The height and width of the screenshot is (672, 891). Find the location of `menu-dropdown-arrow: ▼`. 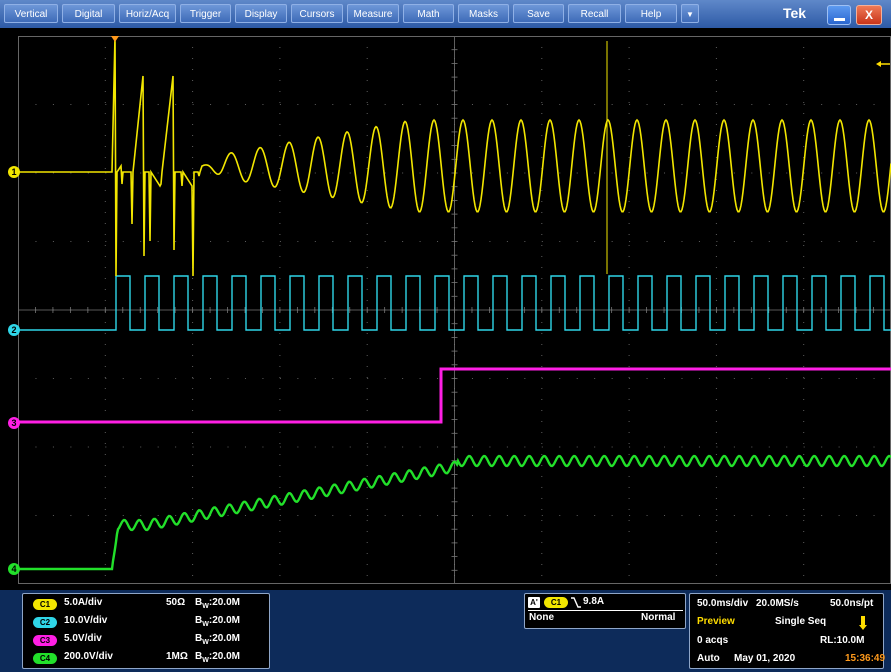

menu-dropdown-arrow: ▼ is located at coordinates (690, 13).